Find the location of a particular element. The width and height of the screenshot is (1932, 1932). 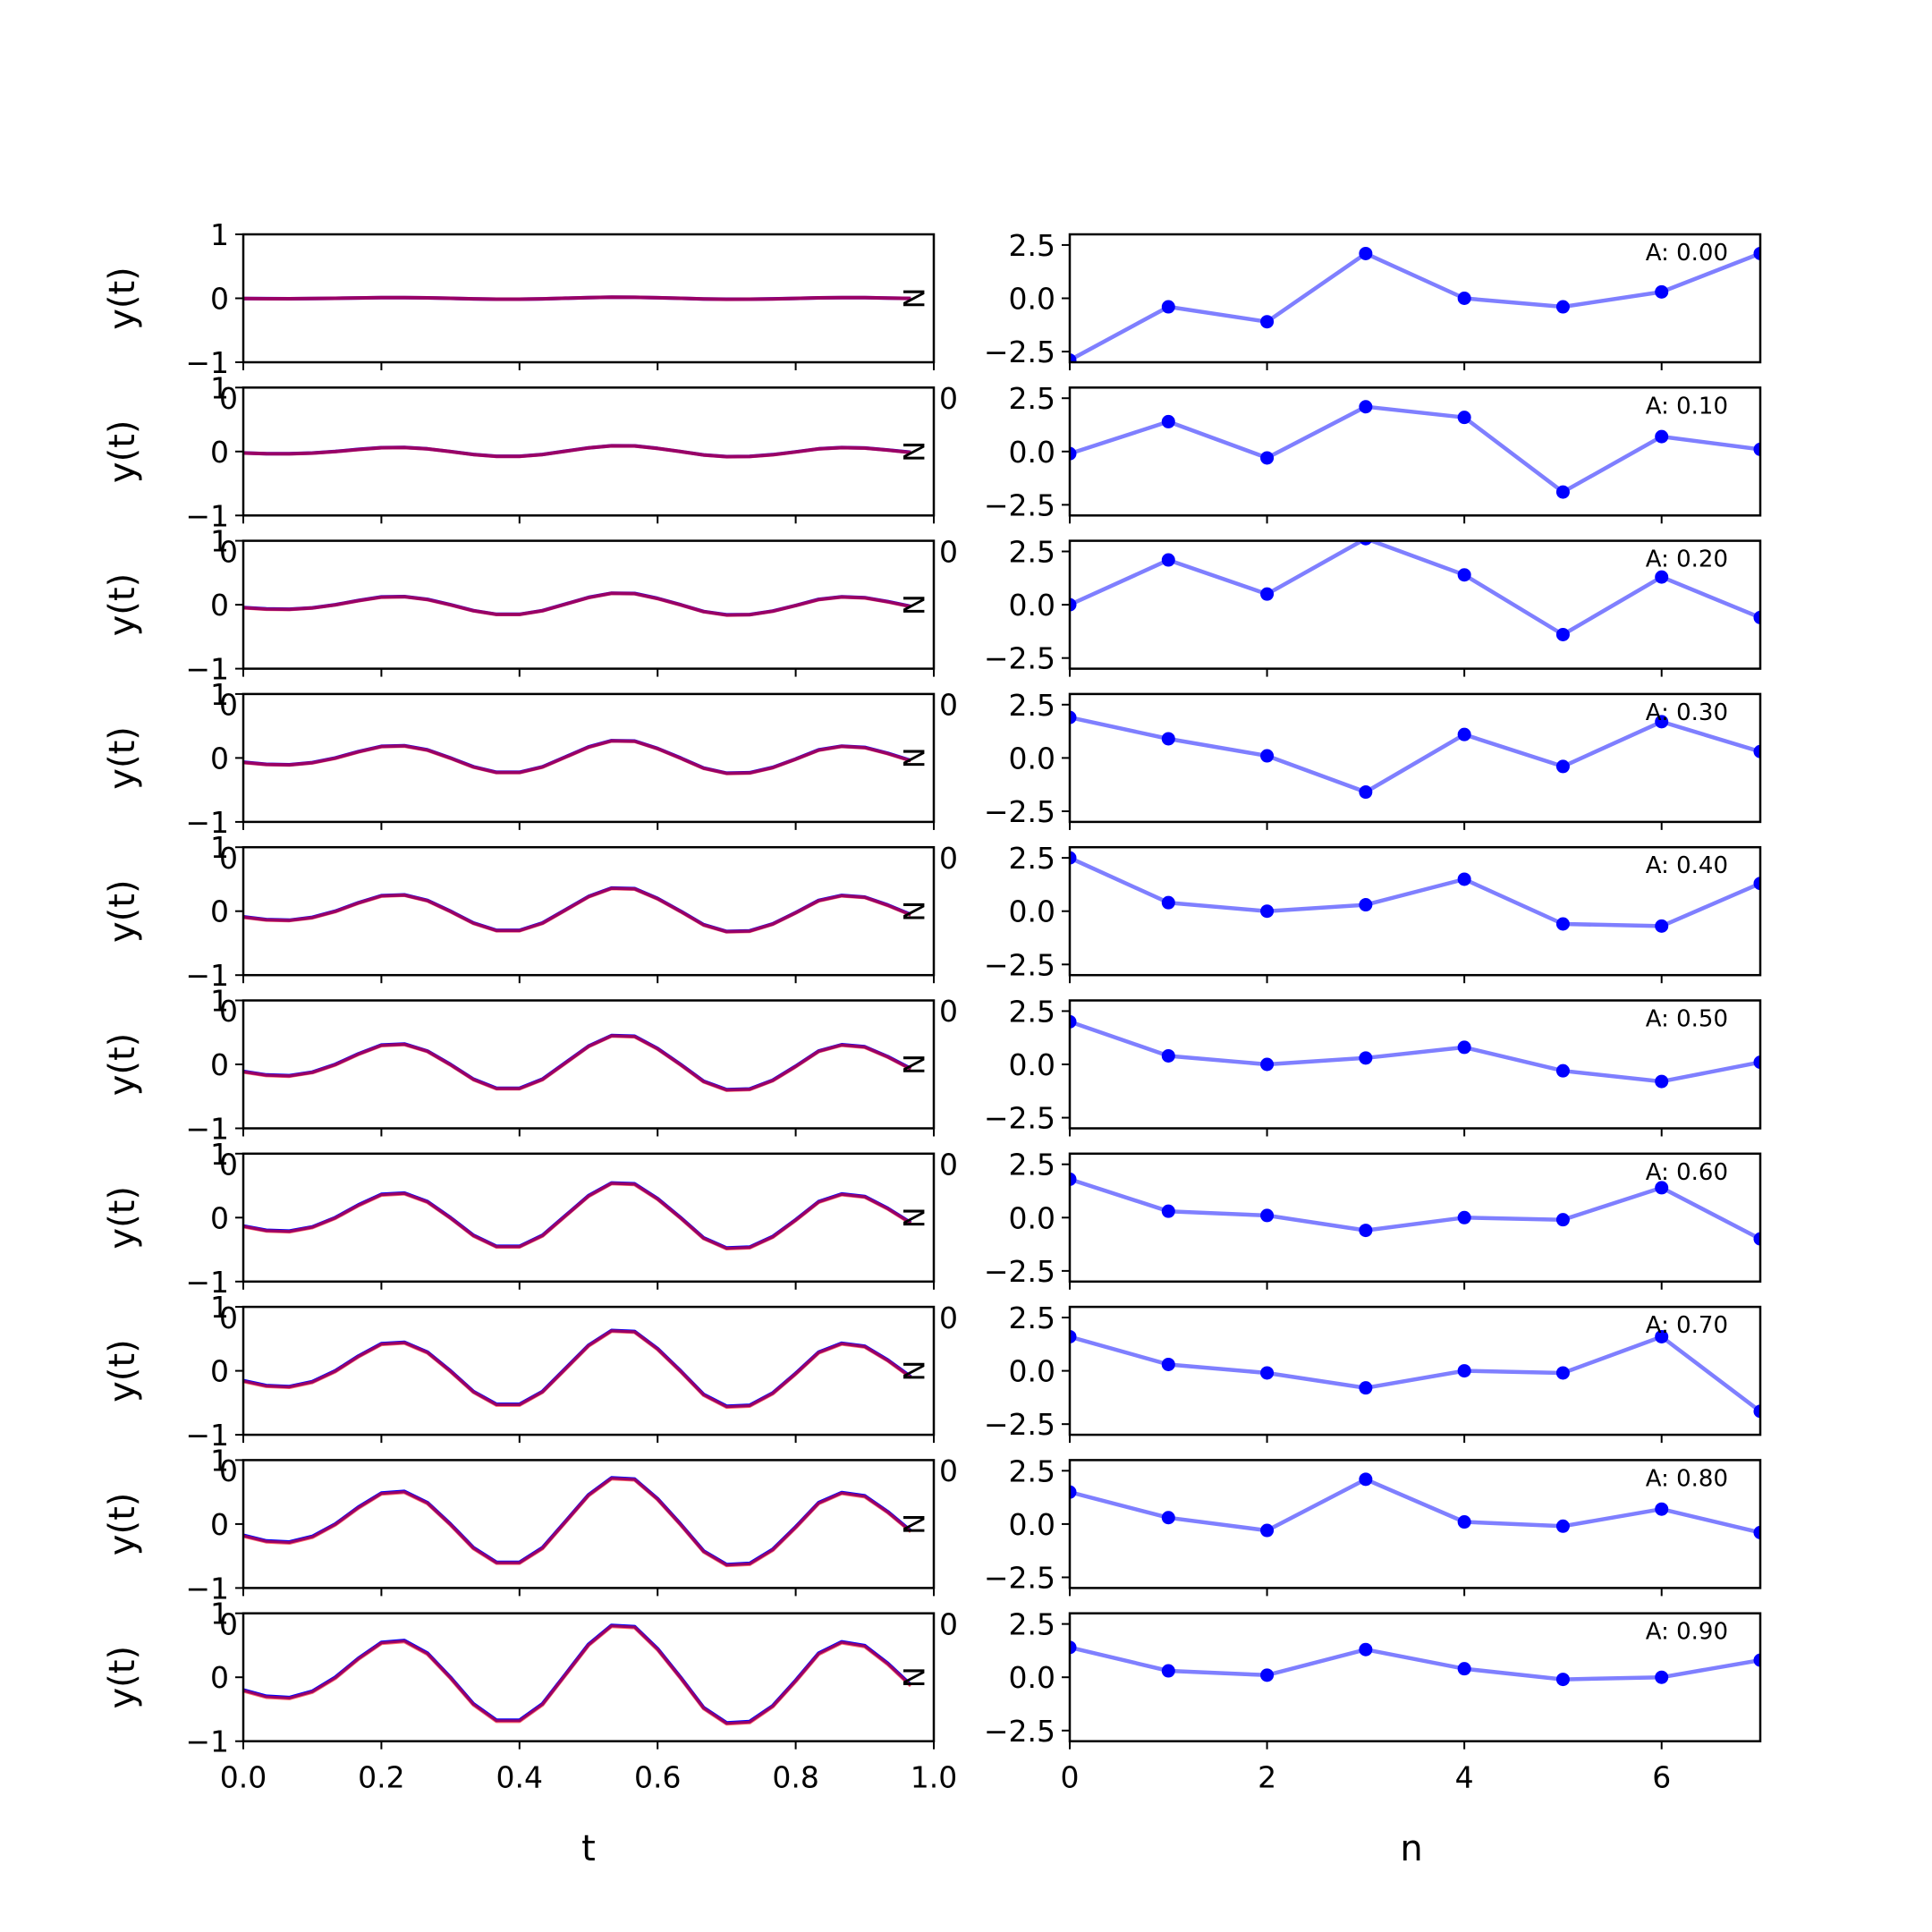

left-y-tick-label: 1 is located at coordinates (219, 1001).